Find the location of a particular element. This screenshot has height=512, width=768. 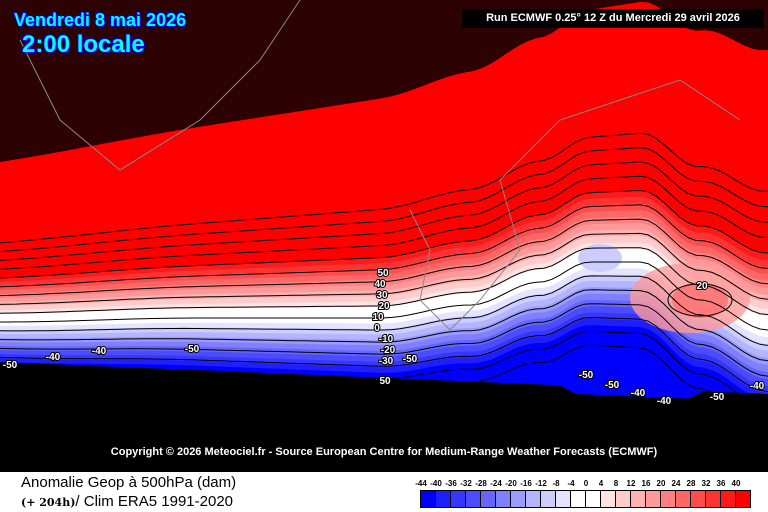

colorbar is located at coordinates (585, 499).